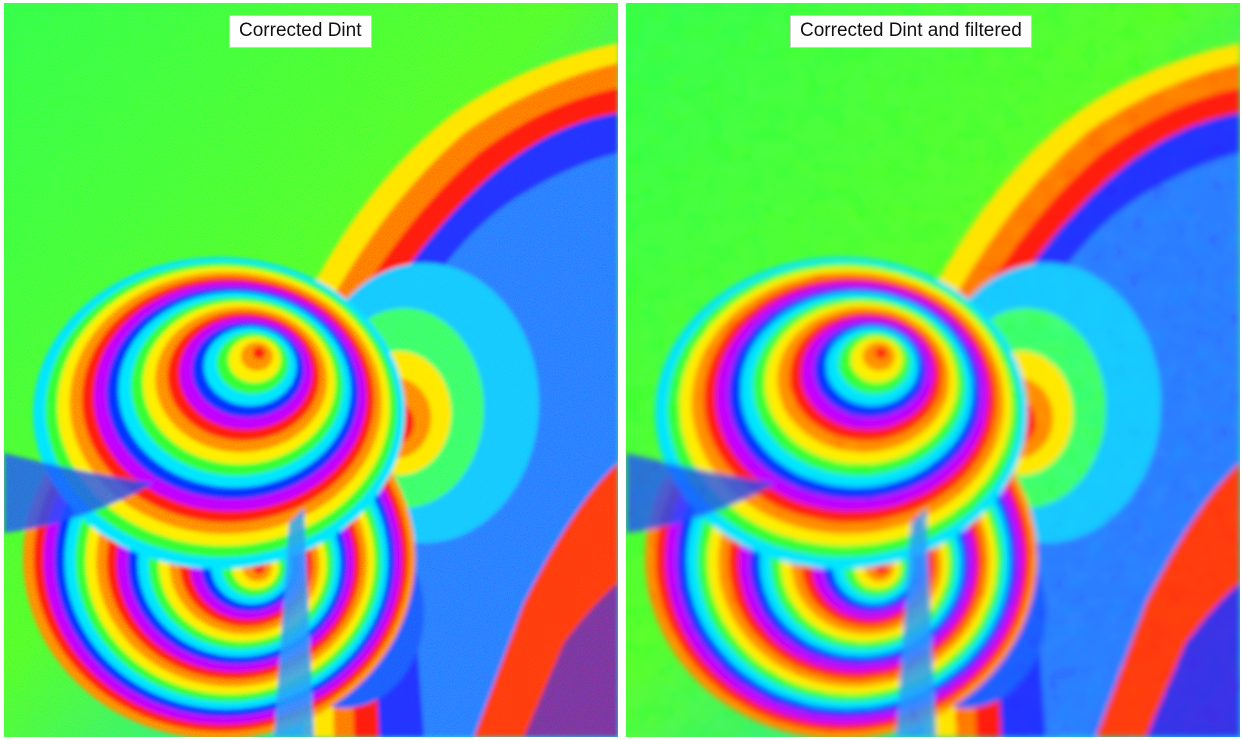  What do you see at coordinates (911, 31) in the screenshot?
I see `panel-title-filtered: Corrected Dint and filtered` at bounding box center [911, 31].